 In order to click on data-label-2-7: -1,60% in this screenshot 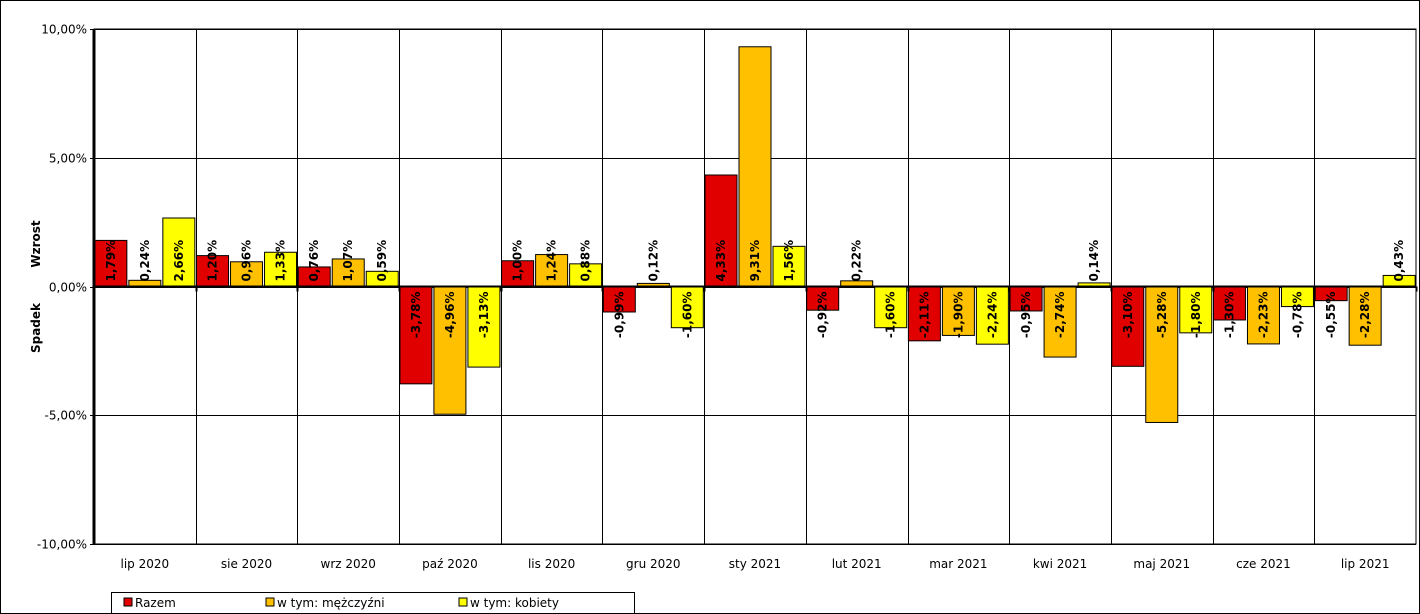, I will do `click(891, 315)`.